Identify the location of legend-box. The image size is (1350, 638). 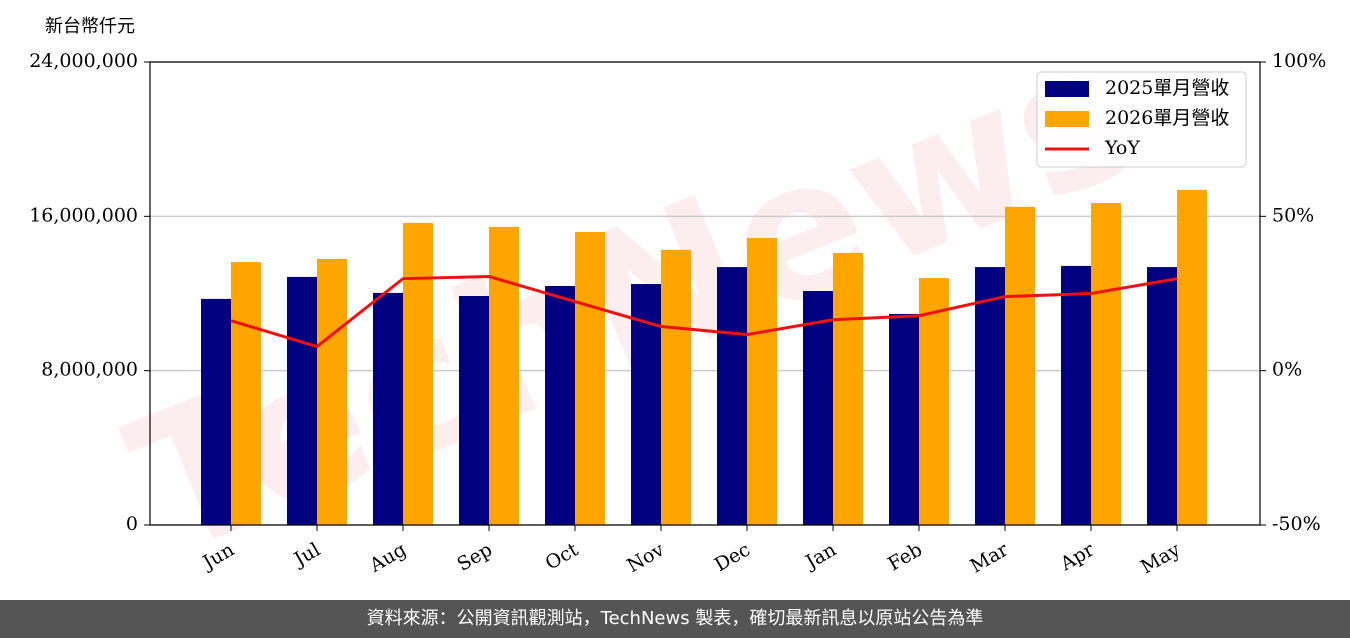
(1141, 119).